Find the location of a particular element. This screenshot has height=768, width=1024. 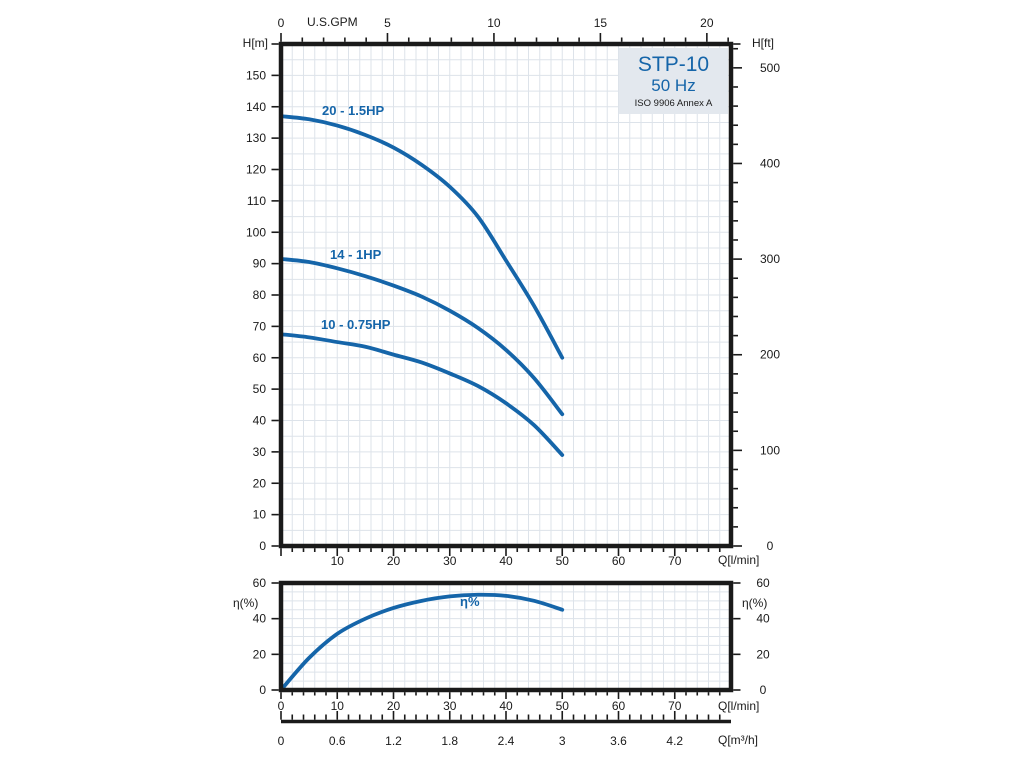

svg-text: 0.6 is located at coordinates (337, 741).